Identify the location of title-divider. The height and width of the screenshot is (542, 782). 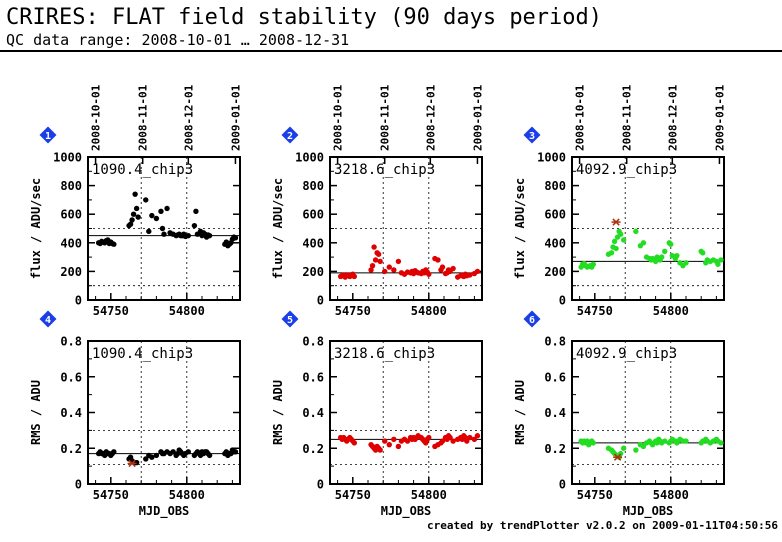
(391, 51).